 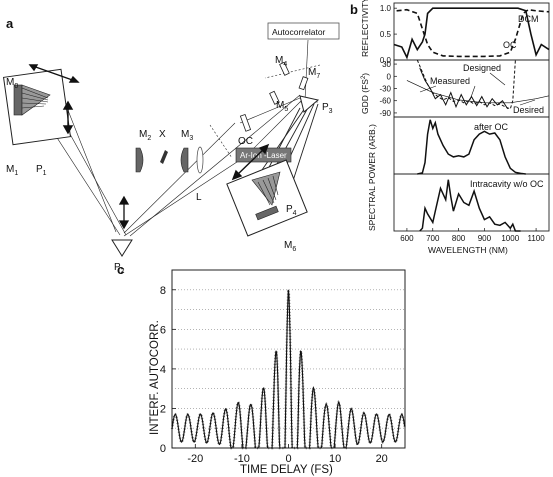 I want to click on b-ylabel-spectral: SPECTRAL POWER (ARB.), so click(x=372, y=177).